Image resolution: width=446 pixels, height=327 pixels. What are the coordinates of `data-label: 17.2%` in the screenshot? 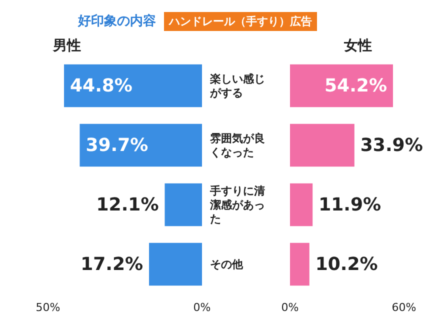 It's located at (112, 264).